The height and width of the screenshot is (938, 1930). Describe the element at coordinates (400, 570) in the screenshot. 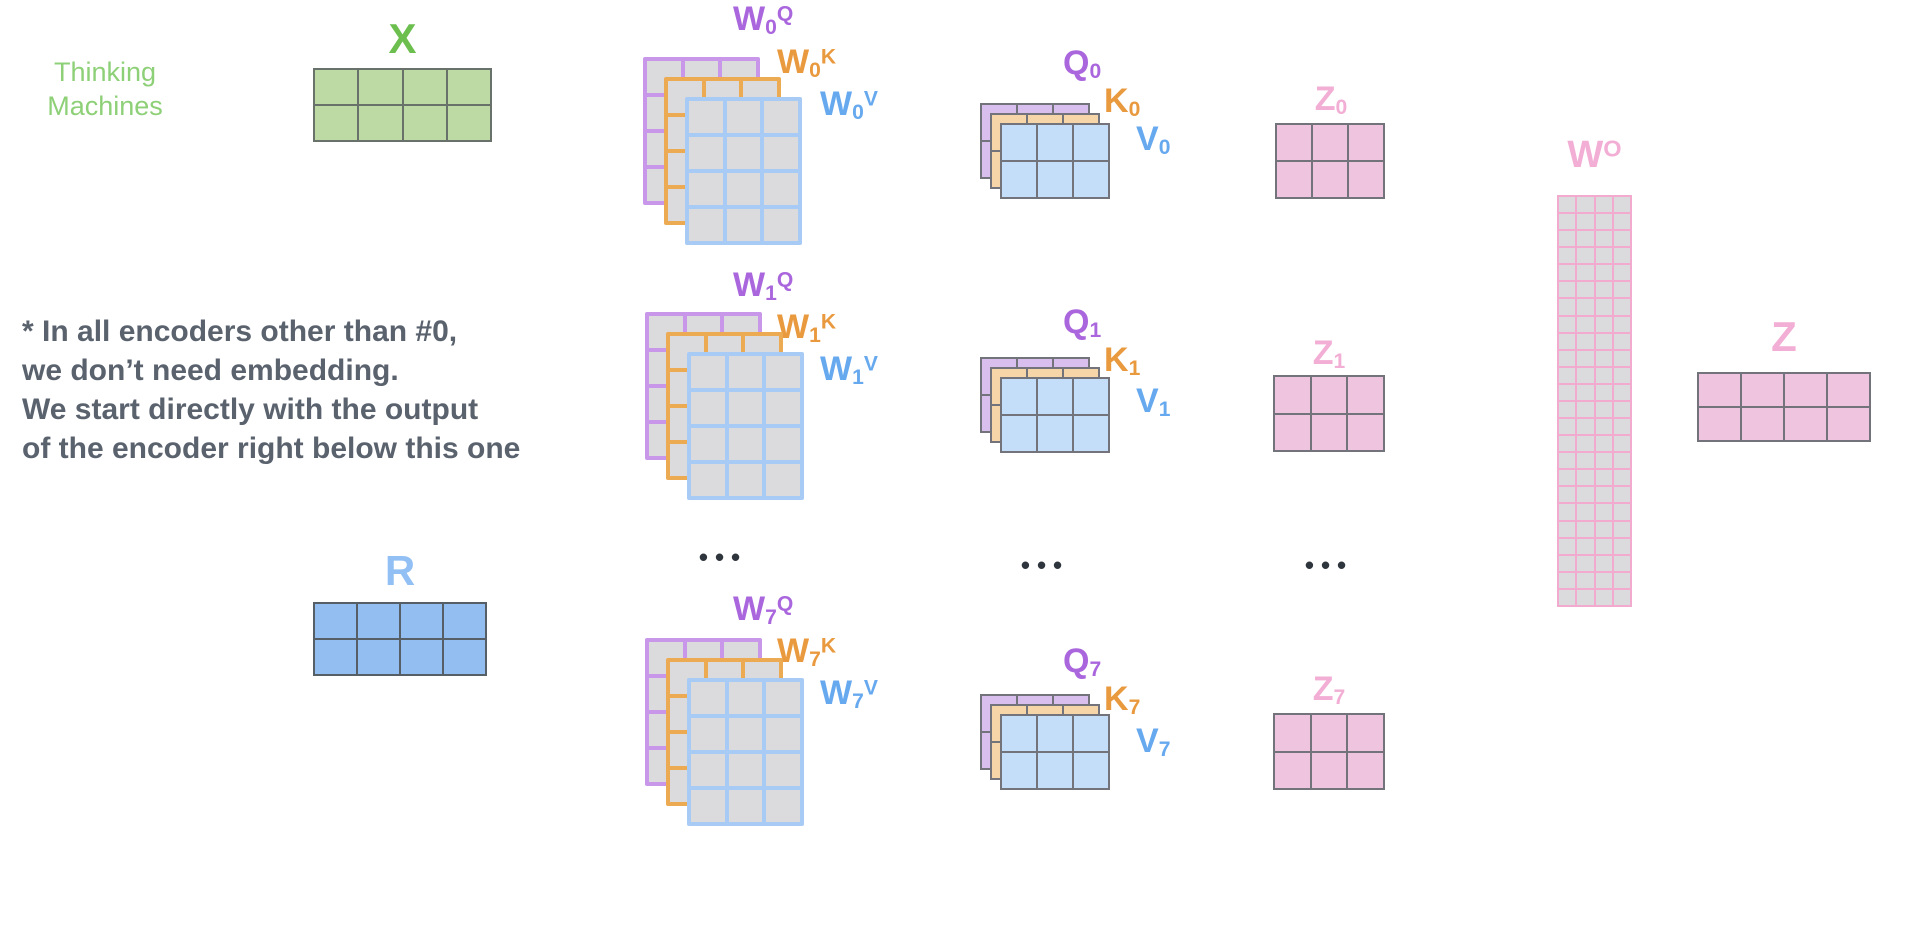

I see `r-matrix-label: R` at that location.